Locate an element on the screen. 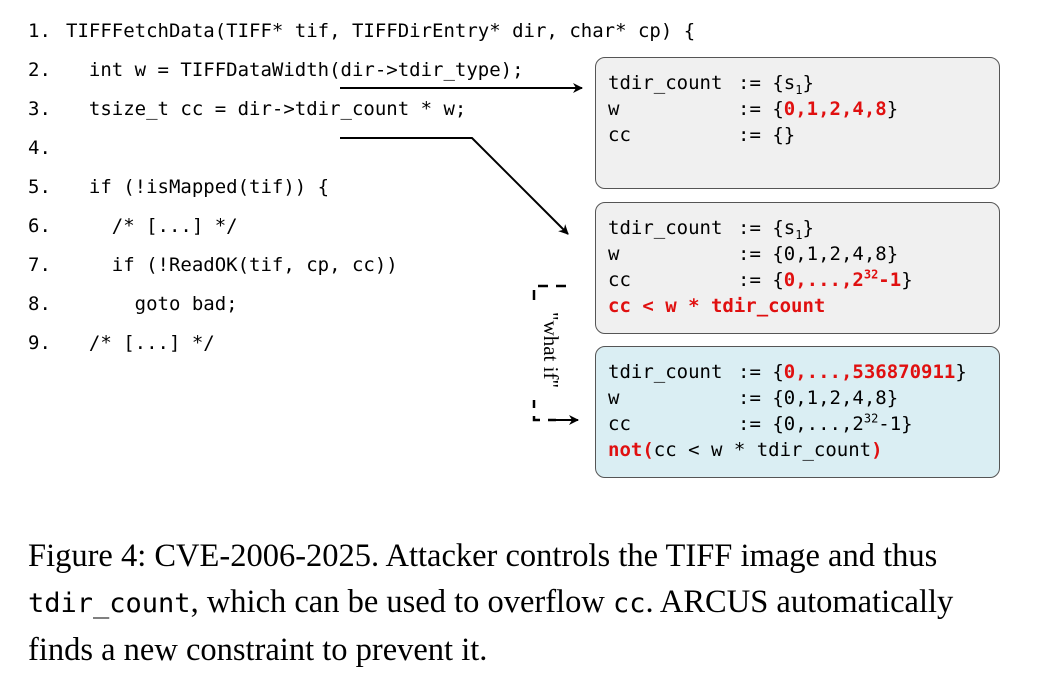 The height and width of the screenshot is (698, 1038). box1-cc-row: cc:= {} is located at coordinates (702, 135).